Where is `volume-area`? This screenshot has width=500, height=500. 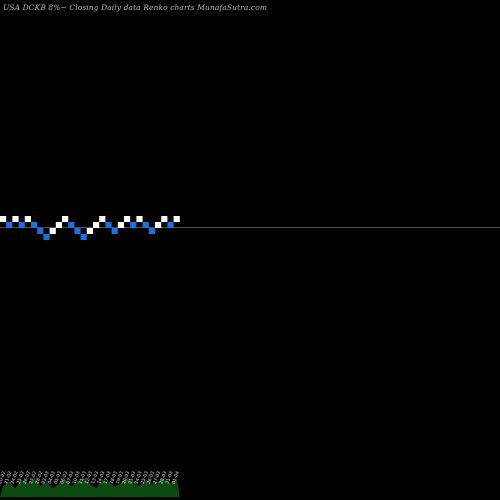
volume-area is located at coordinates (90, 487).